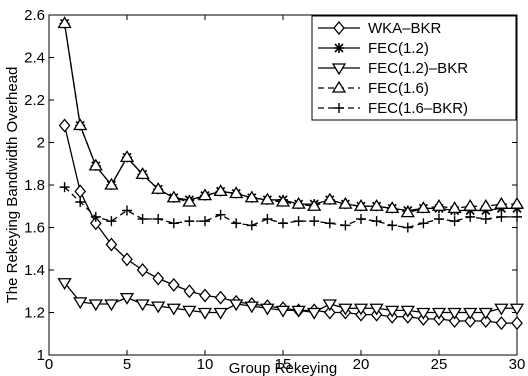 This screenshot has height=376, width=528. What do you see at coordinates (127, 364) in the screenshot?
I see `x-tick-label: 5` at bounding box center [127, 364].